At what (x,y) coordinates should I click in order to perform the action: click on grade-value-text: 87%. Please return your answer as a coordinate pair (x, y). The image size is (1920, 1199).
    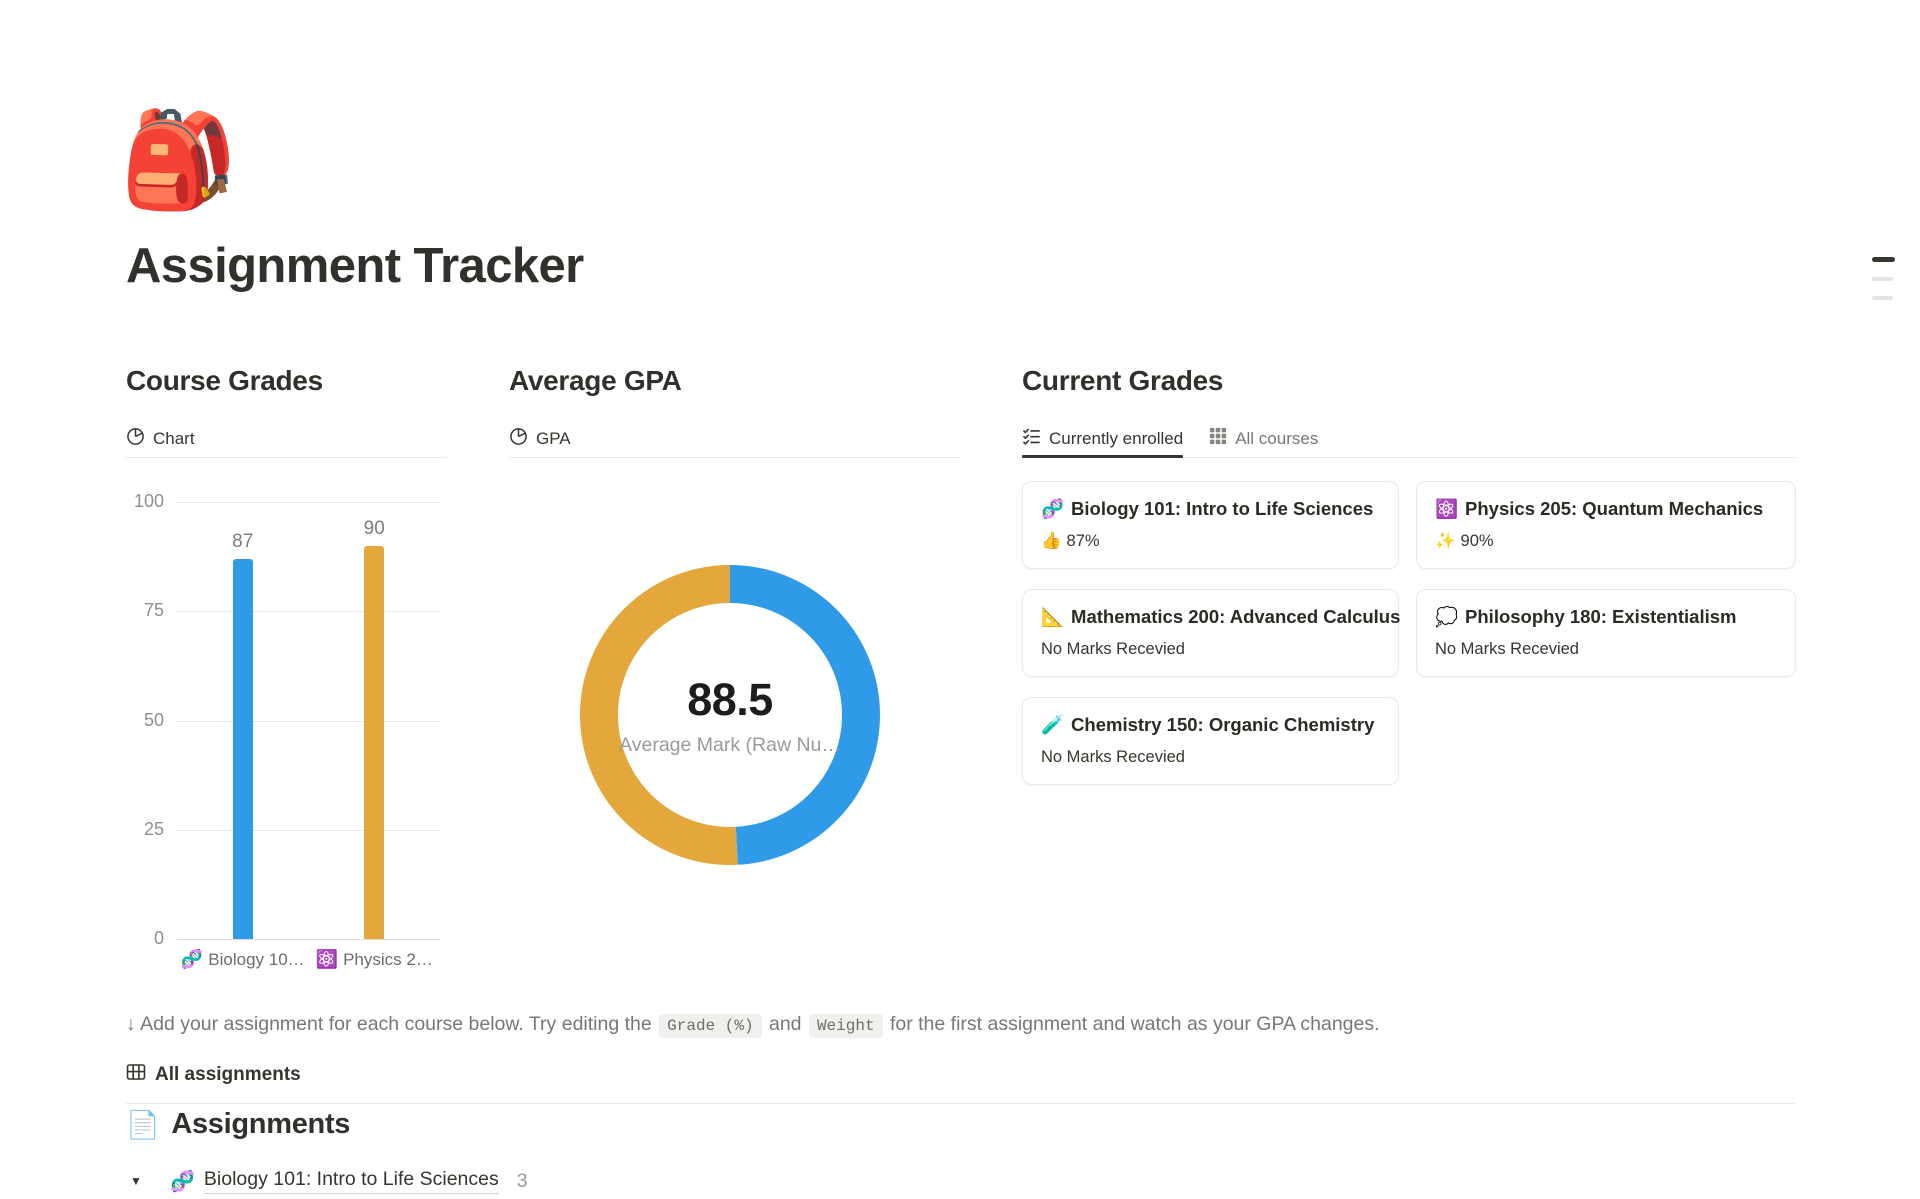
    Looking at the image, I should click on (1083, 541).